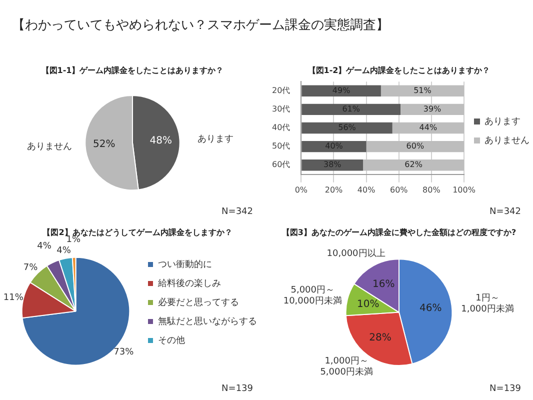  I want to click on legend-label: ありません, so click(507, 141).